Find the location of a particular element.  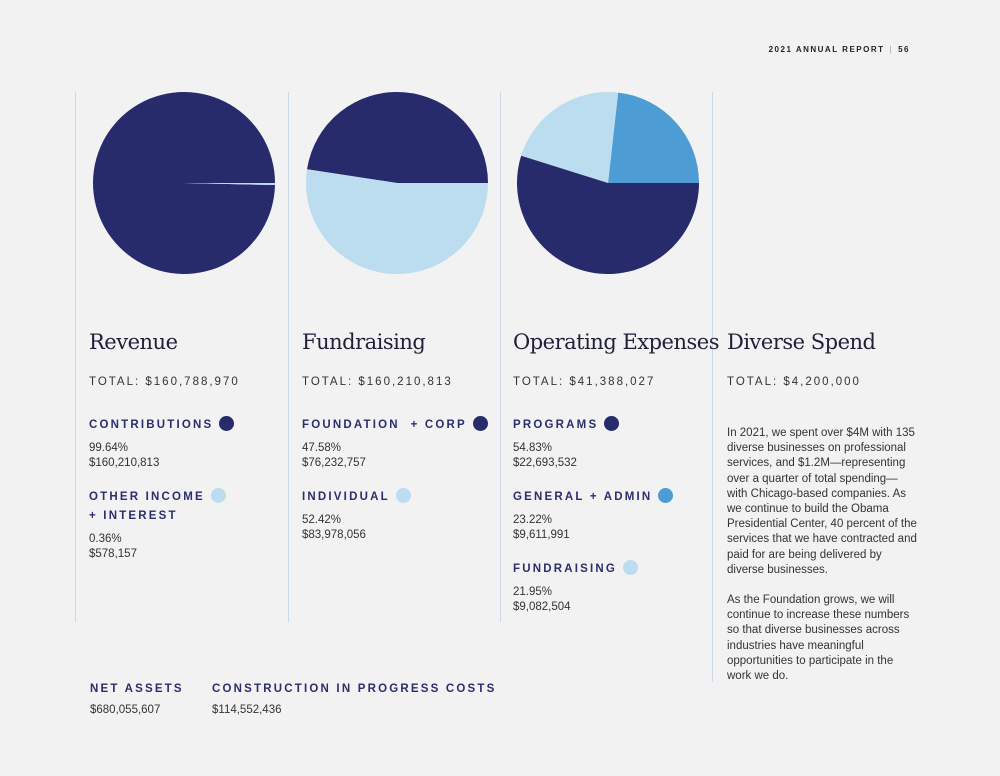

report-title: 2021 ANNUAL REPORT is located at coordinates (826, 49).